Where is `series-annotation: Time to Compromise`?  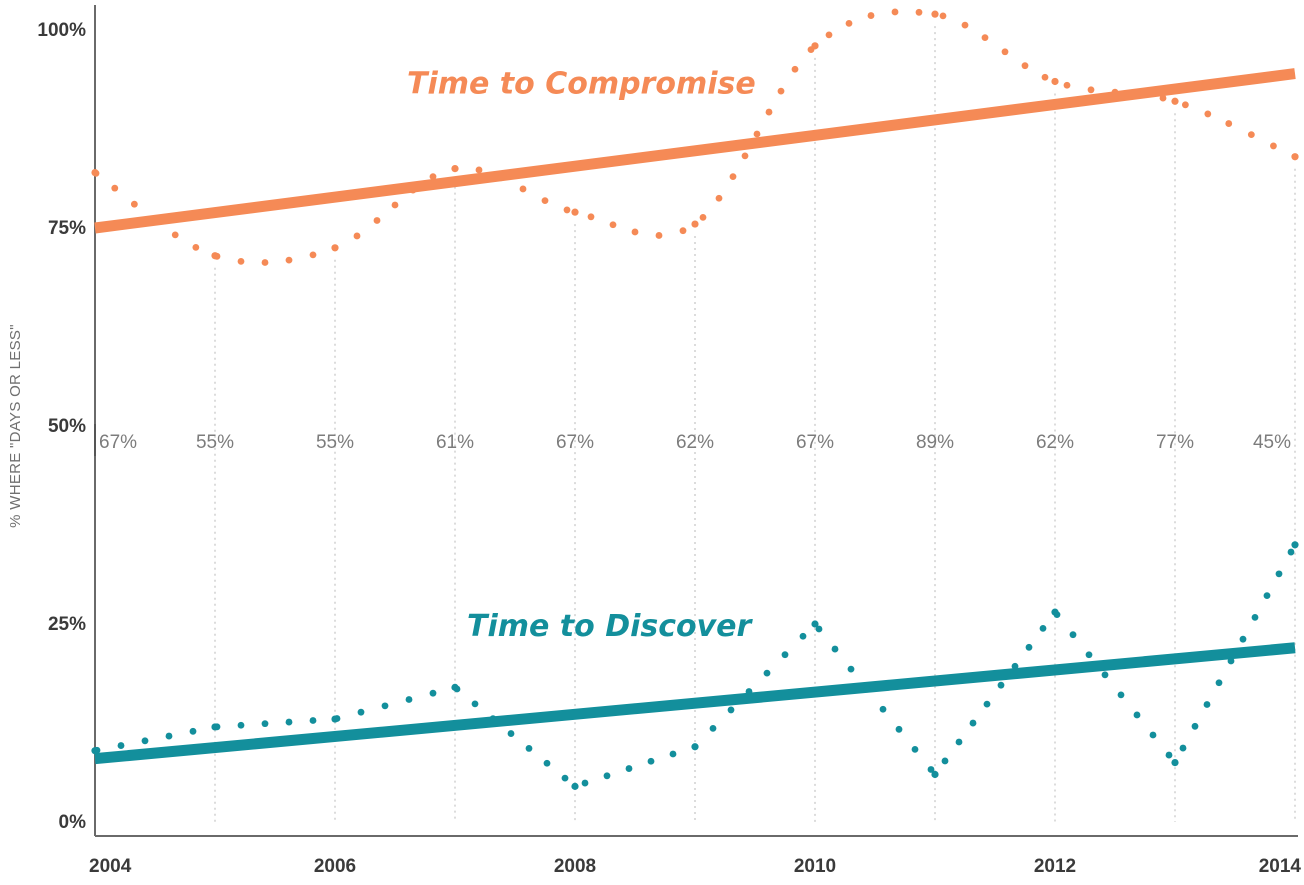
series-annotation: Time to Compromise is located at coordinates (581, 83).